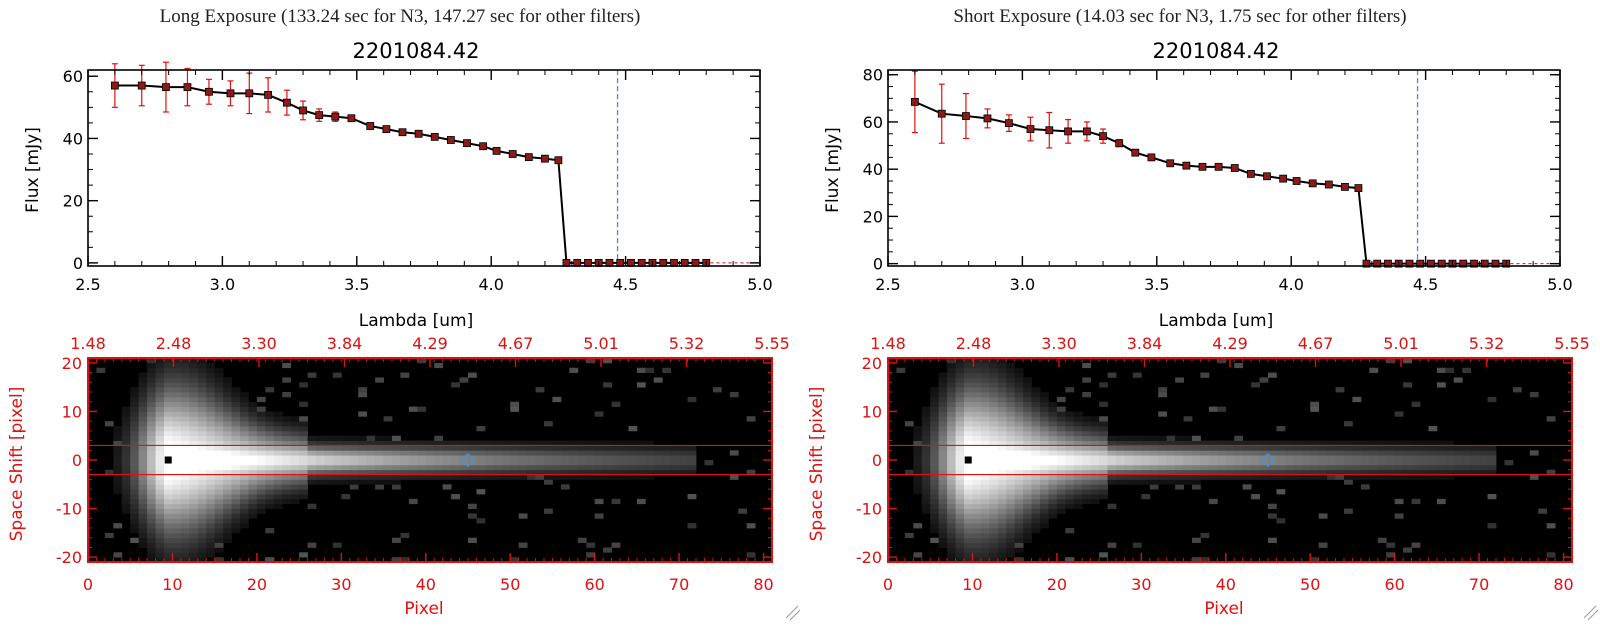 This screenshot has width=1600, height=630. What do you see at coordinates (1559, 284) in the screenshot?
I see `x-tick-label: 5.0` at bounding box center [1559, 284].